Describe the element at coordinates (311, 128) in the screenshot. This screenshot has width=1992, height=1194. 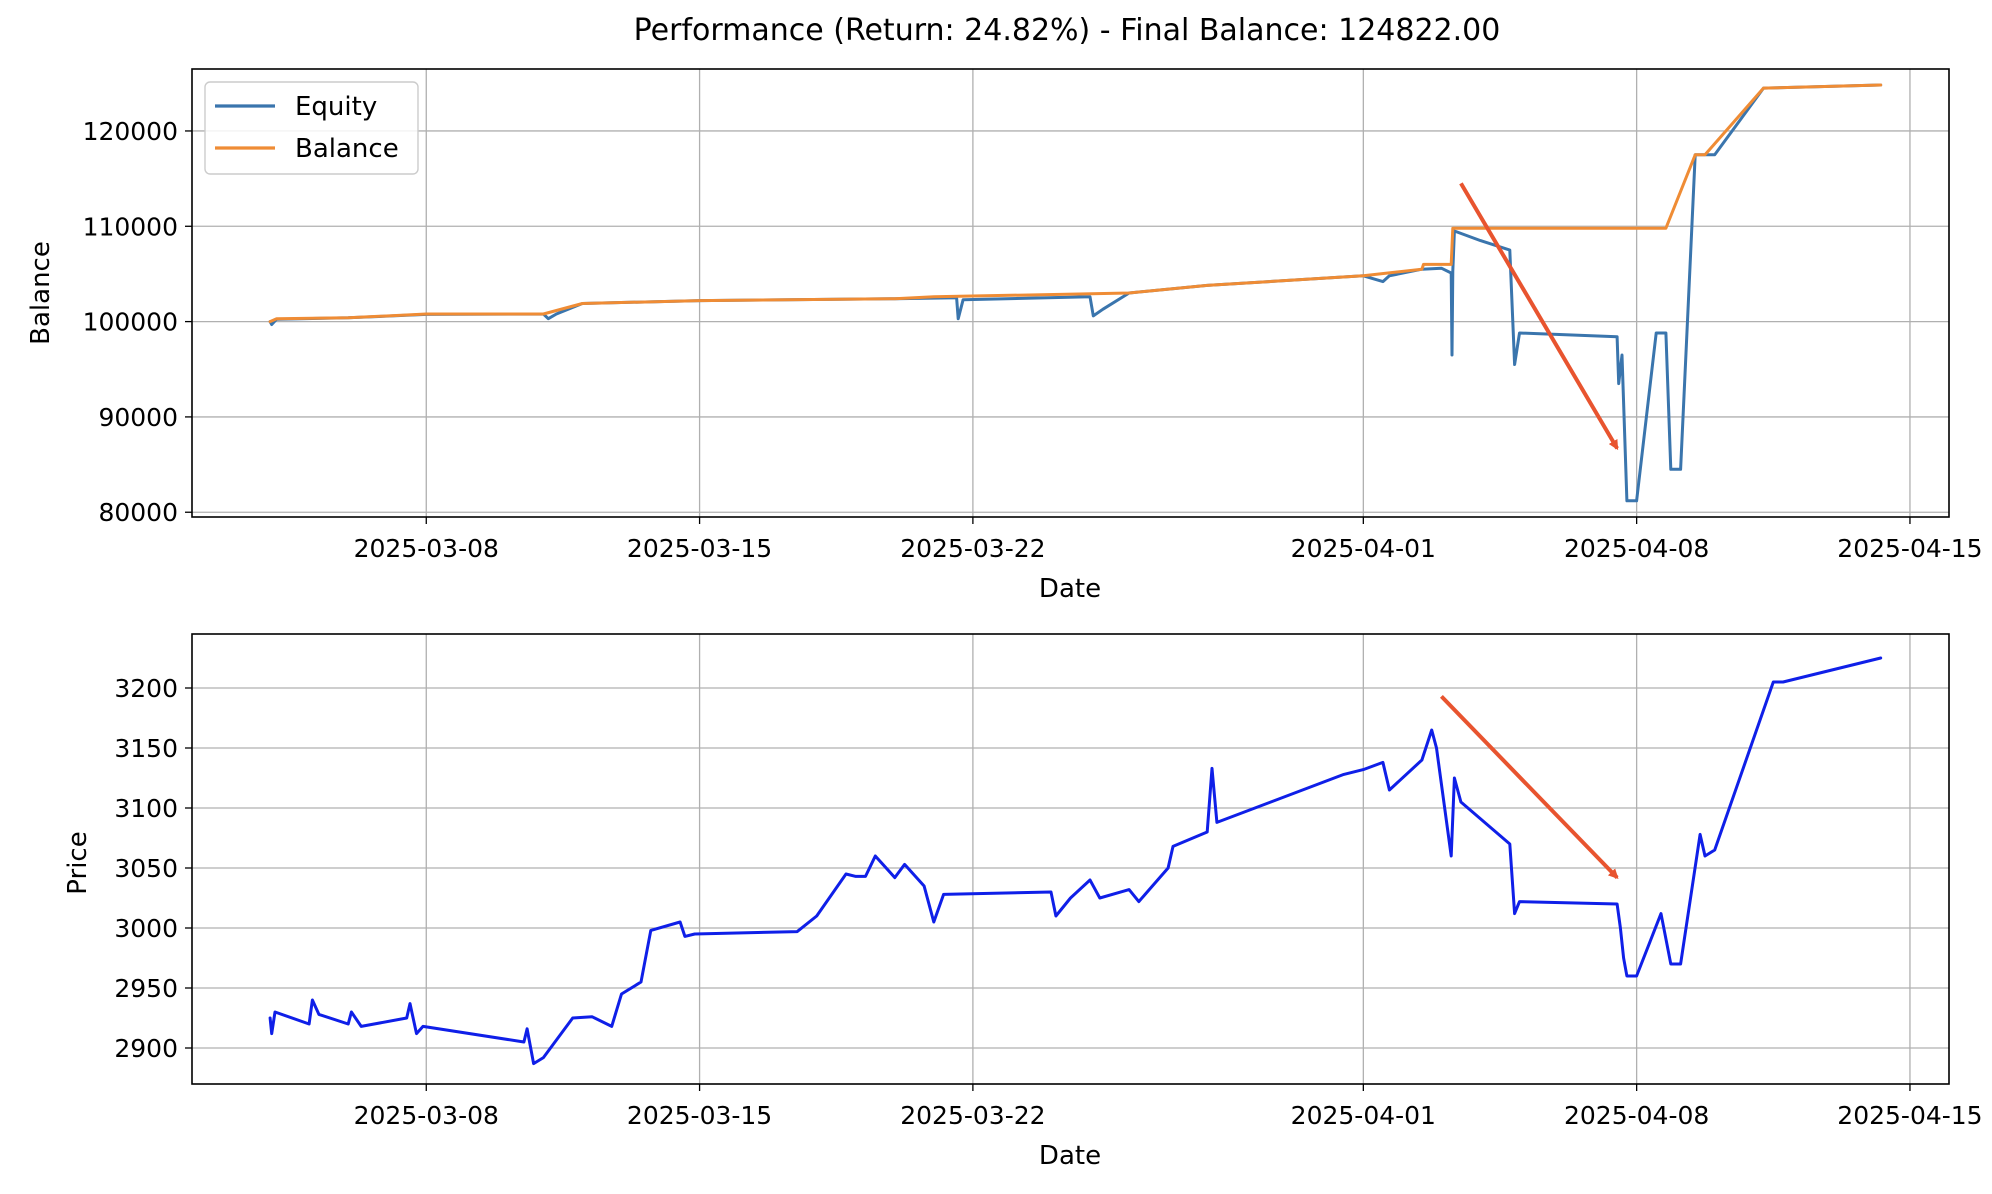
I see `legend: Equity Balance` at that location.